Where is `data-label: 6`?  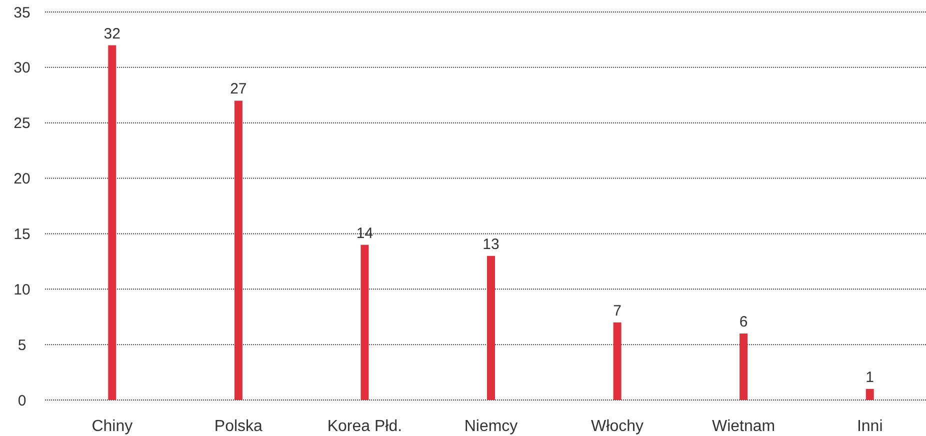 data-label: 6 is located at coordinates (743, 321).